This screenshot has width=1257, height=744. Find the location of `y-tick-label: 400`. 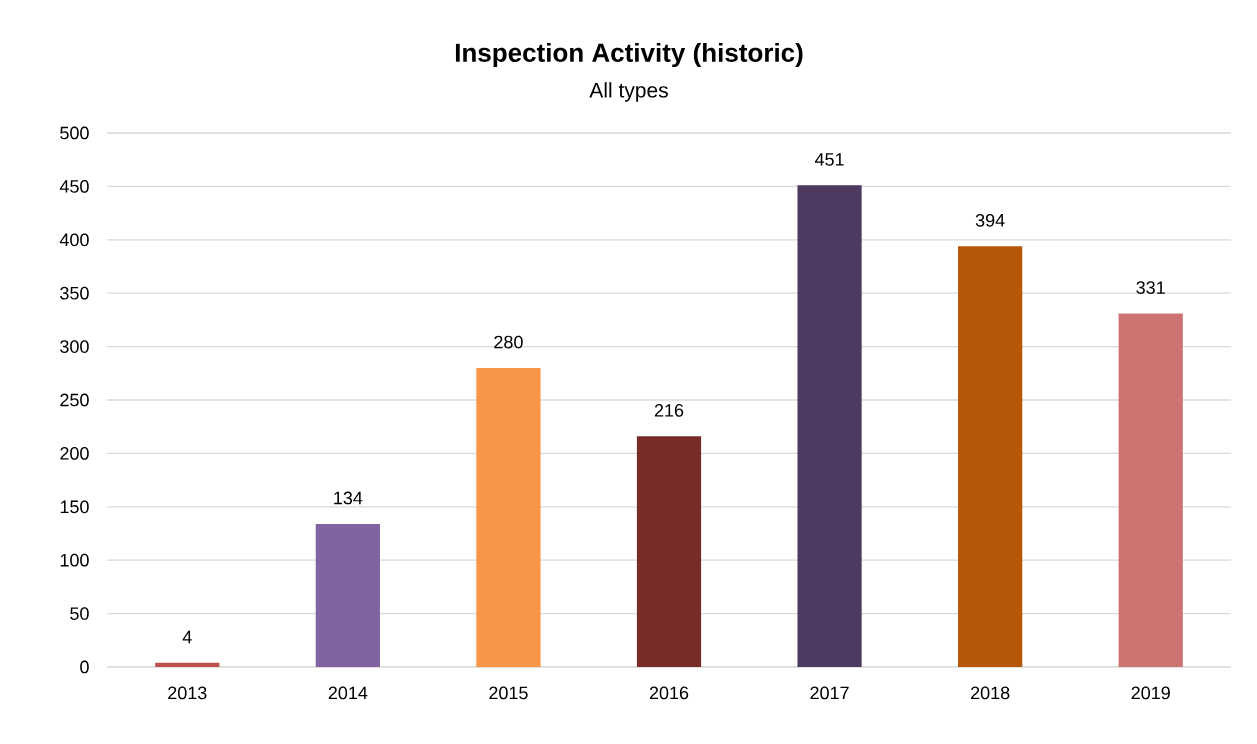

y-tick-label: 400 is located at coordinates (74, 240).